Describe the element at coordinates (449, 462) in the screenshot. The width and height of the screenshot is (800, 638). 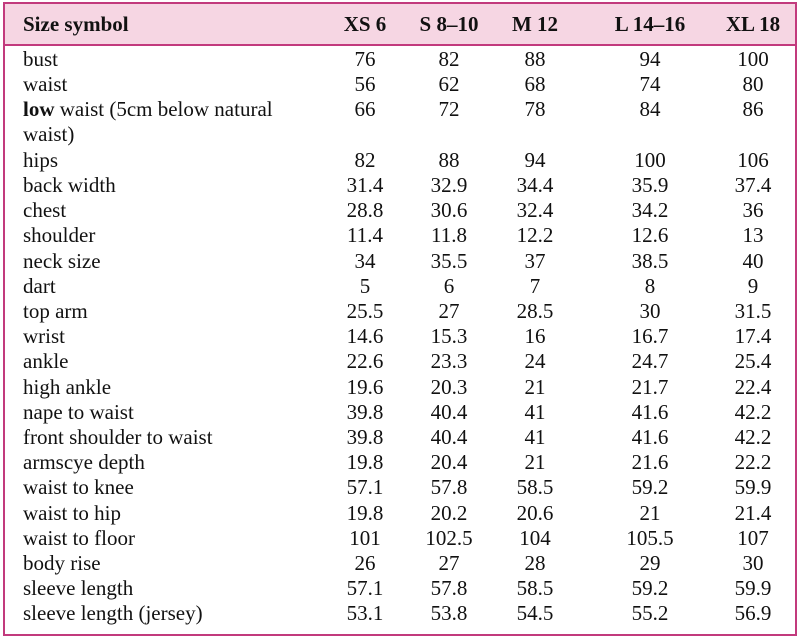
I see `cell-value: 20.4` at that location.